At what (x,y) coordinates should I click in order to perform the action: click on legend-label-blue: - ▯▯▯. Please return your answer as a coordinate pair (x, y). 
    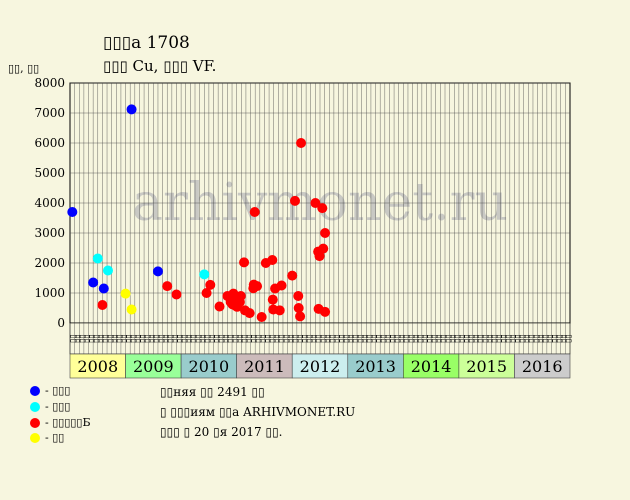
    Looking at the image, I should click on (58, 390).